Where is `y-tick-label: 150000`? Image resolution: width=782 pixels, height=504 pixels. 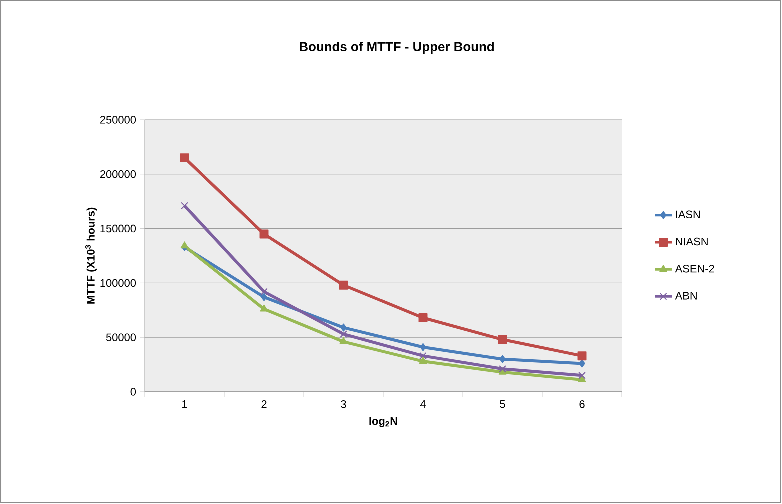
y-tick-label: 150000 is located at coordinates (118, 228).